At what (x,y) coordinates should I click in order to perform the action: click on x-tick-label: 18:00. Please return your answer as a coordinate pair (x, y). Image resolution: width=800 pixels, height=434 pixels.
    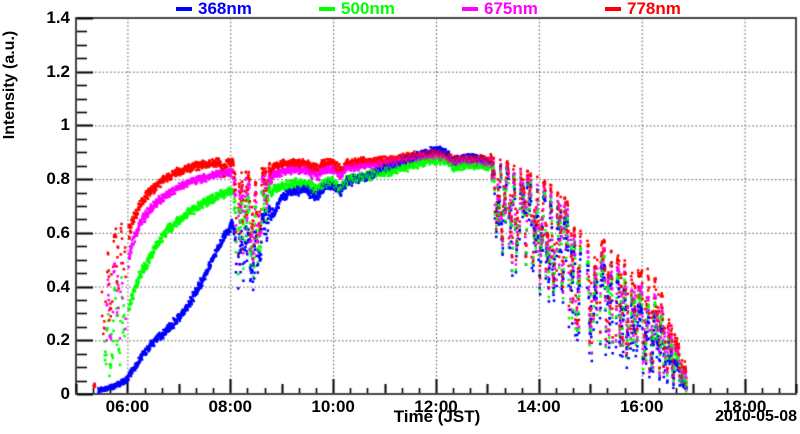
    Looking at the image, I should click on (744, 406).